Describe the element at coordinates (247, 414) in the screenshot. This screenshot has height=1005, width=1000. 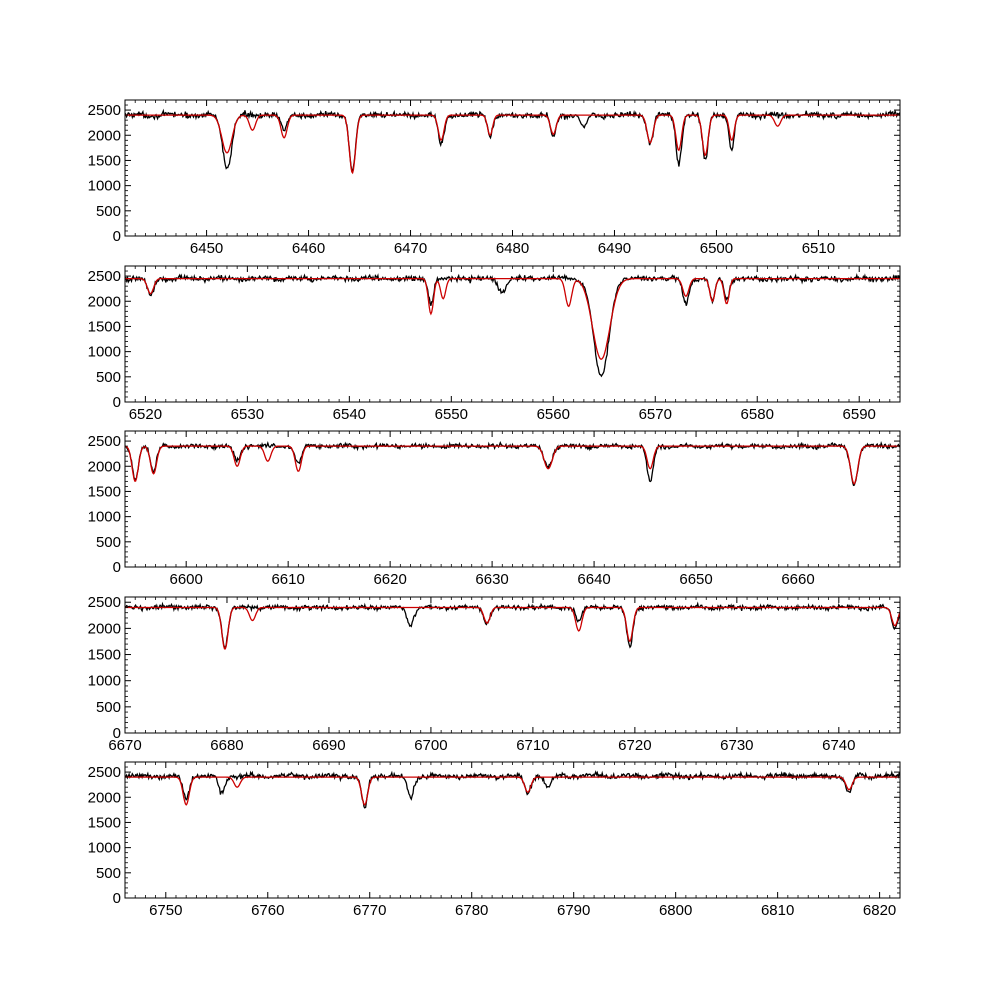
I see `x-tick-label: 6530` at that location.